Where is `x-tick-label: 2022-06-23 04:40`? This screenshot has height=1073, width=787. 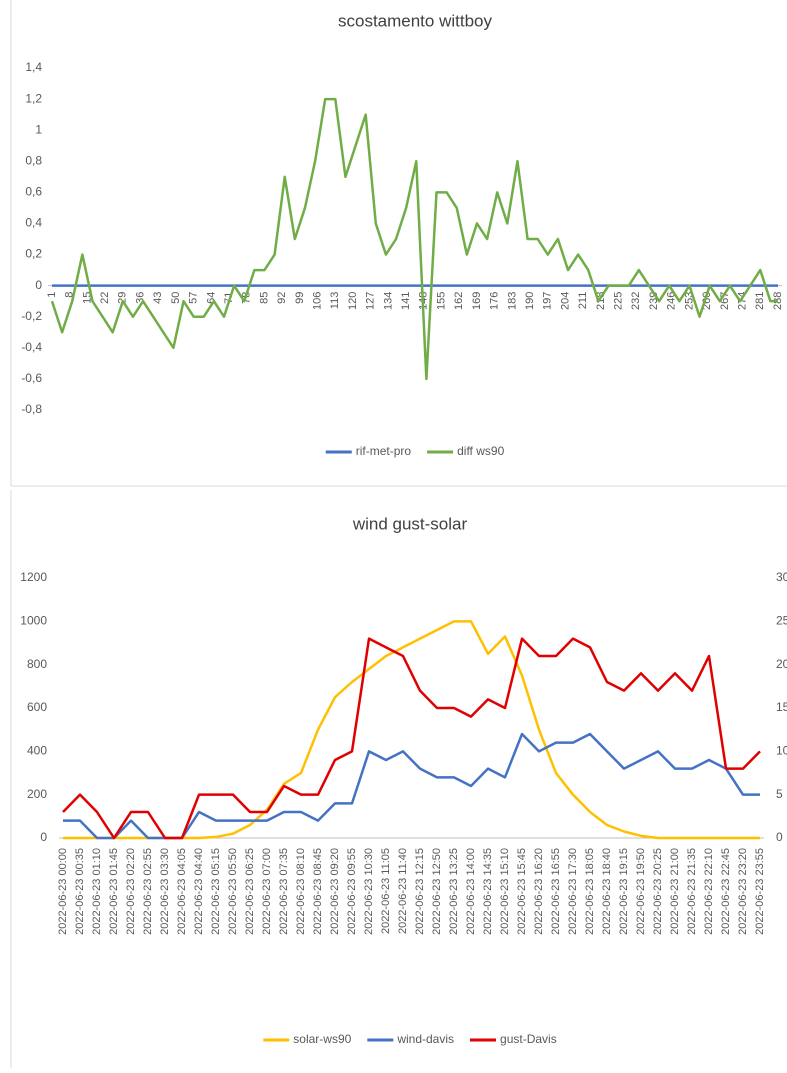
x-tick-label: 2022-06-23 04:40 is located at coordinates (199, 891).